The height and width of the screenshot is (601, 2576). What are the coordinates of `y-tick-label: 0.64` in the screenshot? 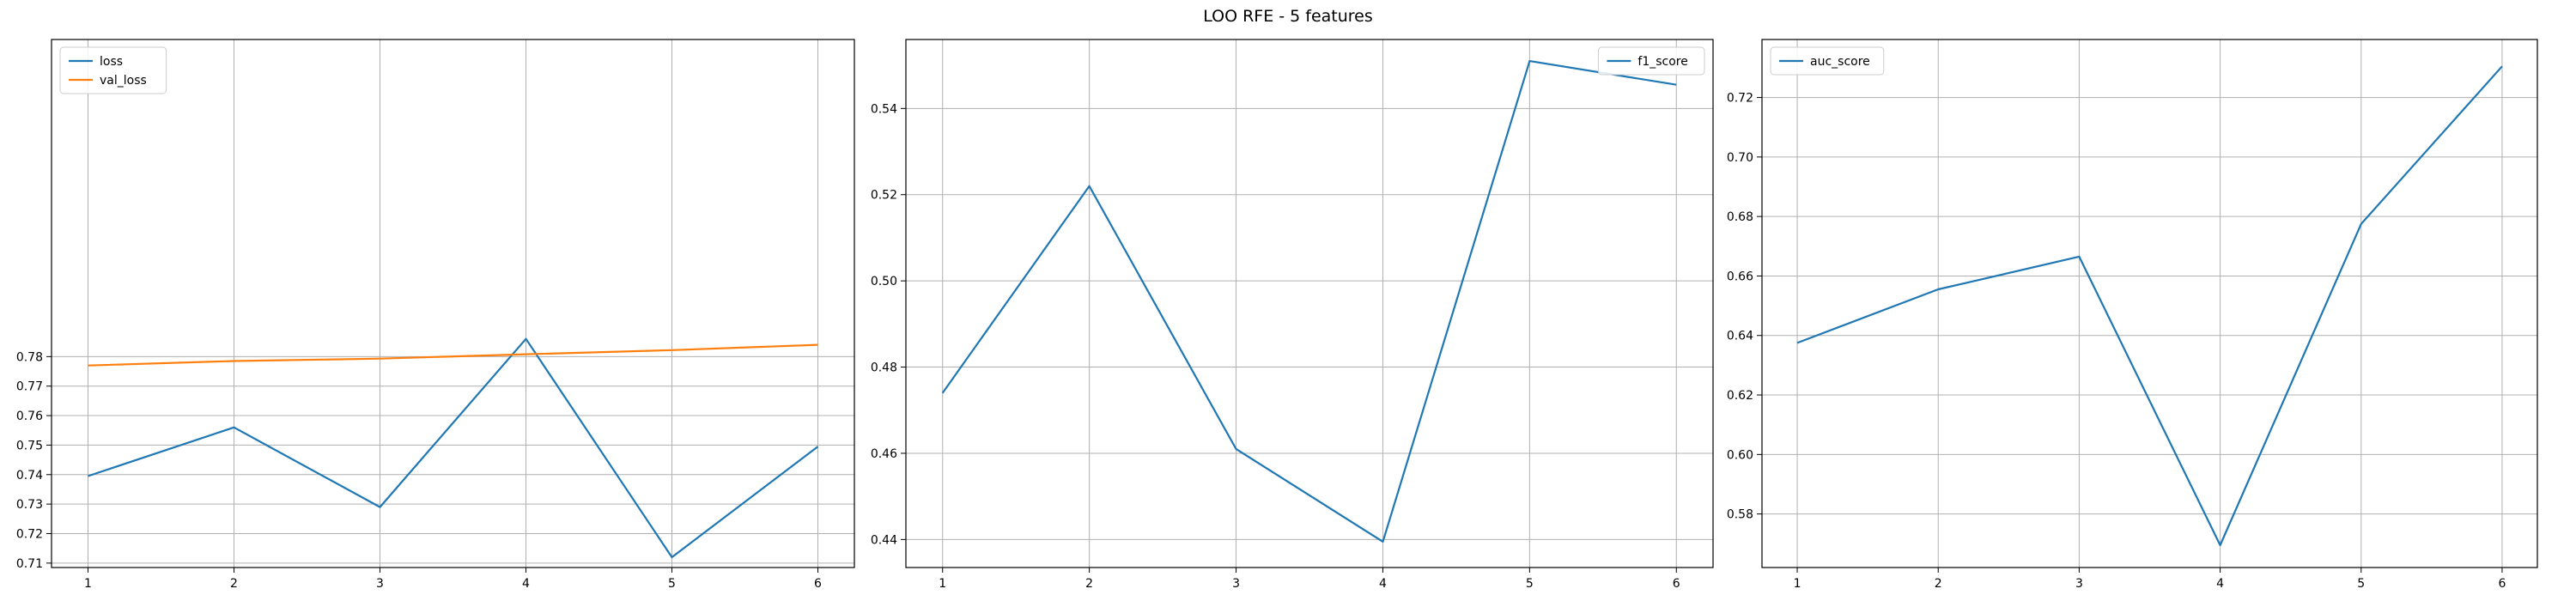 It's located at (1740, 336).